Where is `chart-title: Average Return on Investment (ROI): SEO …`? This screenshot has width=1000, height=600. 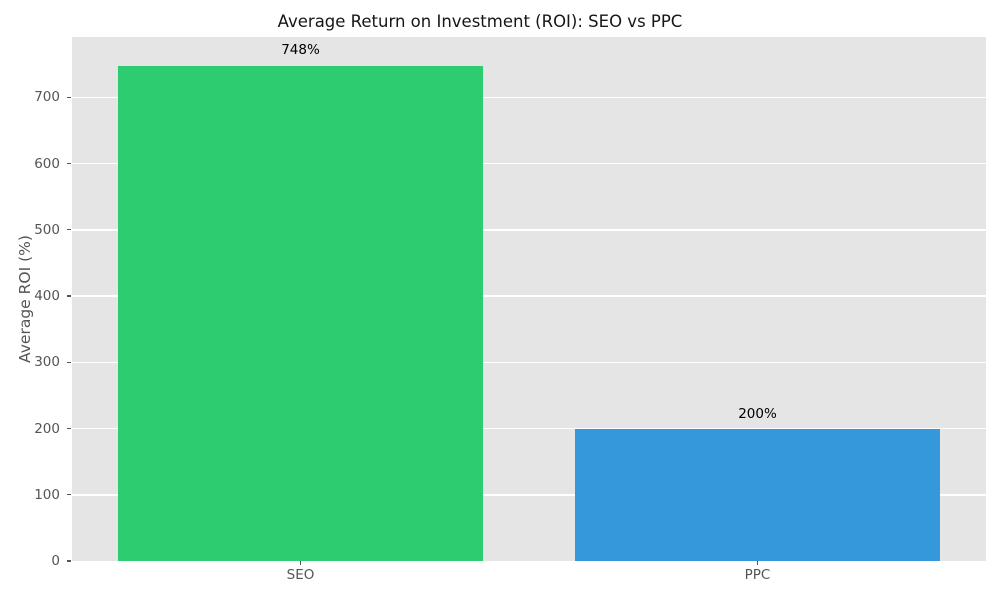 chart-title: Average Return on Investment (ROI): SEO … is located at coordinates (480, 21).